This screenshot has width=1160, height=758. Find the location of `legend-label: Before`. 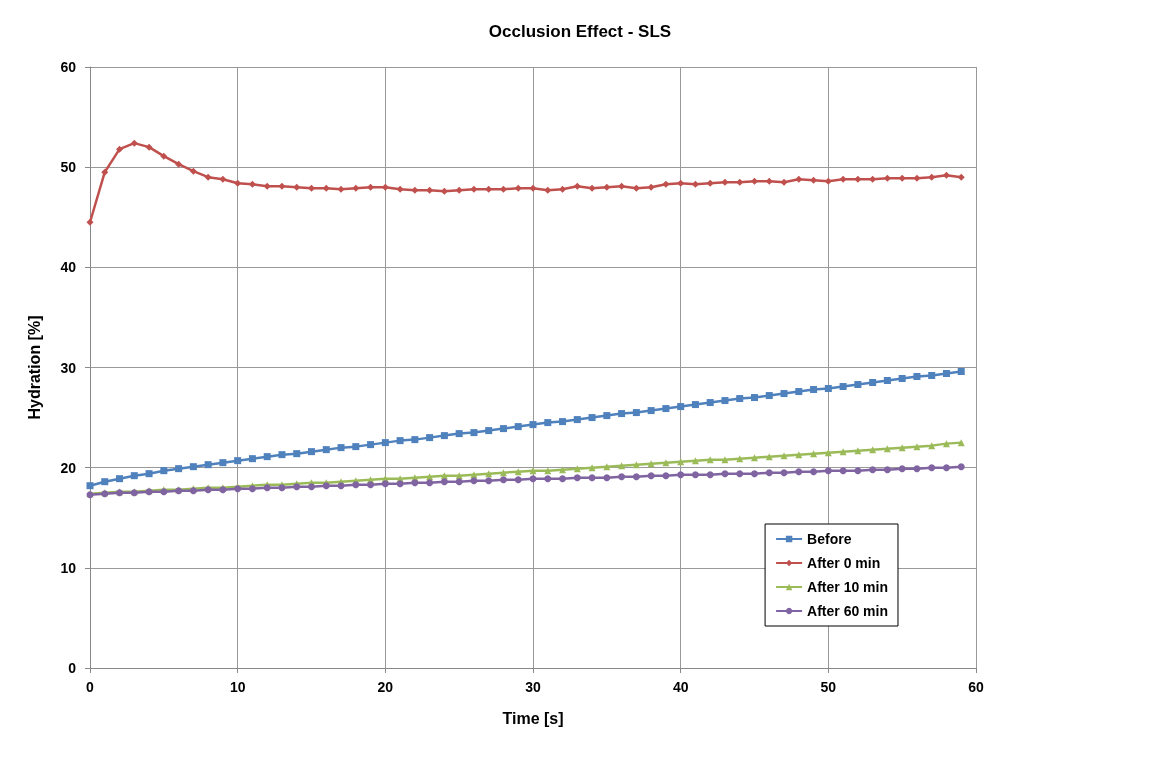

legend-label: Before is located at coordinates (829, 539).